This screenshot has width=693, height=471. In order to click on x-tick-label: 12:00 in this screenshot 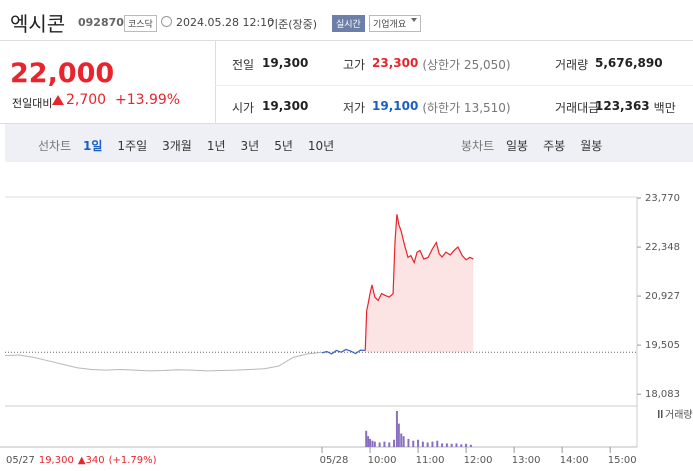, I will do `click(478, 460)`.